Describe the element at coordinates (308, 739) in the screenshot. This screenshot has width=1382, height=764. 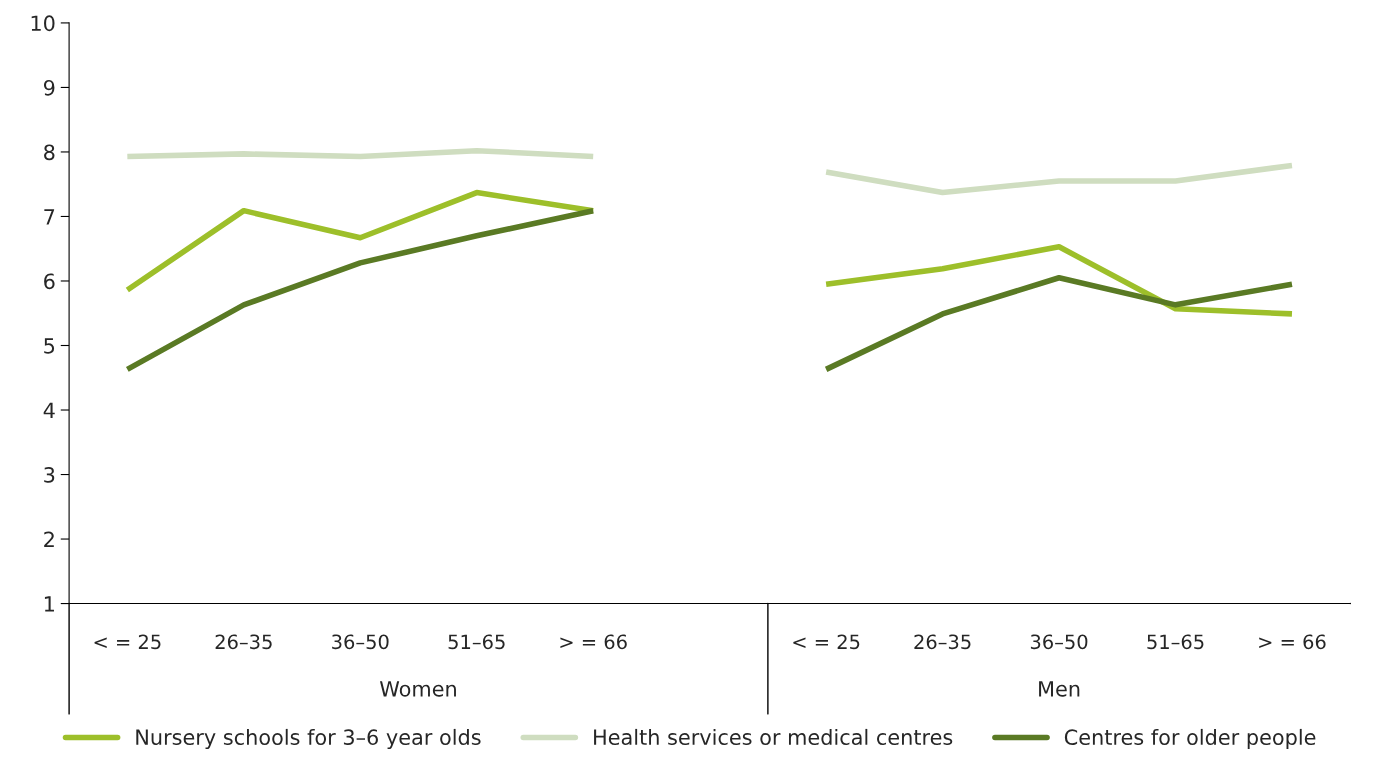
I see `legend-label: Nursery schools for 3–6 year olds` at that location.